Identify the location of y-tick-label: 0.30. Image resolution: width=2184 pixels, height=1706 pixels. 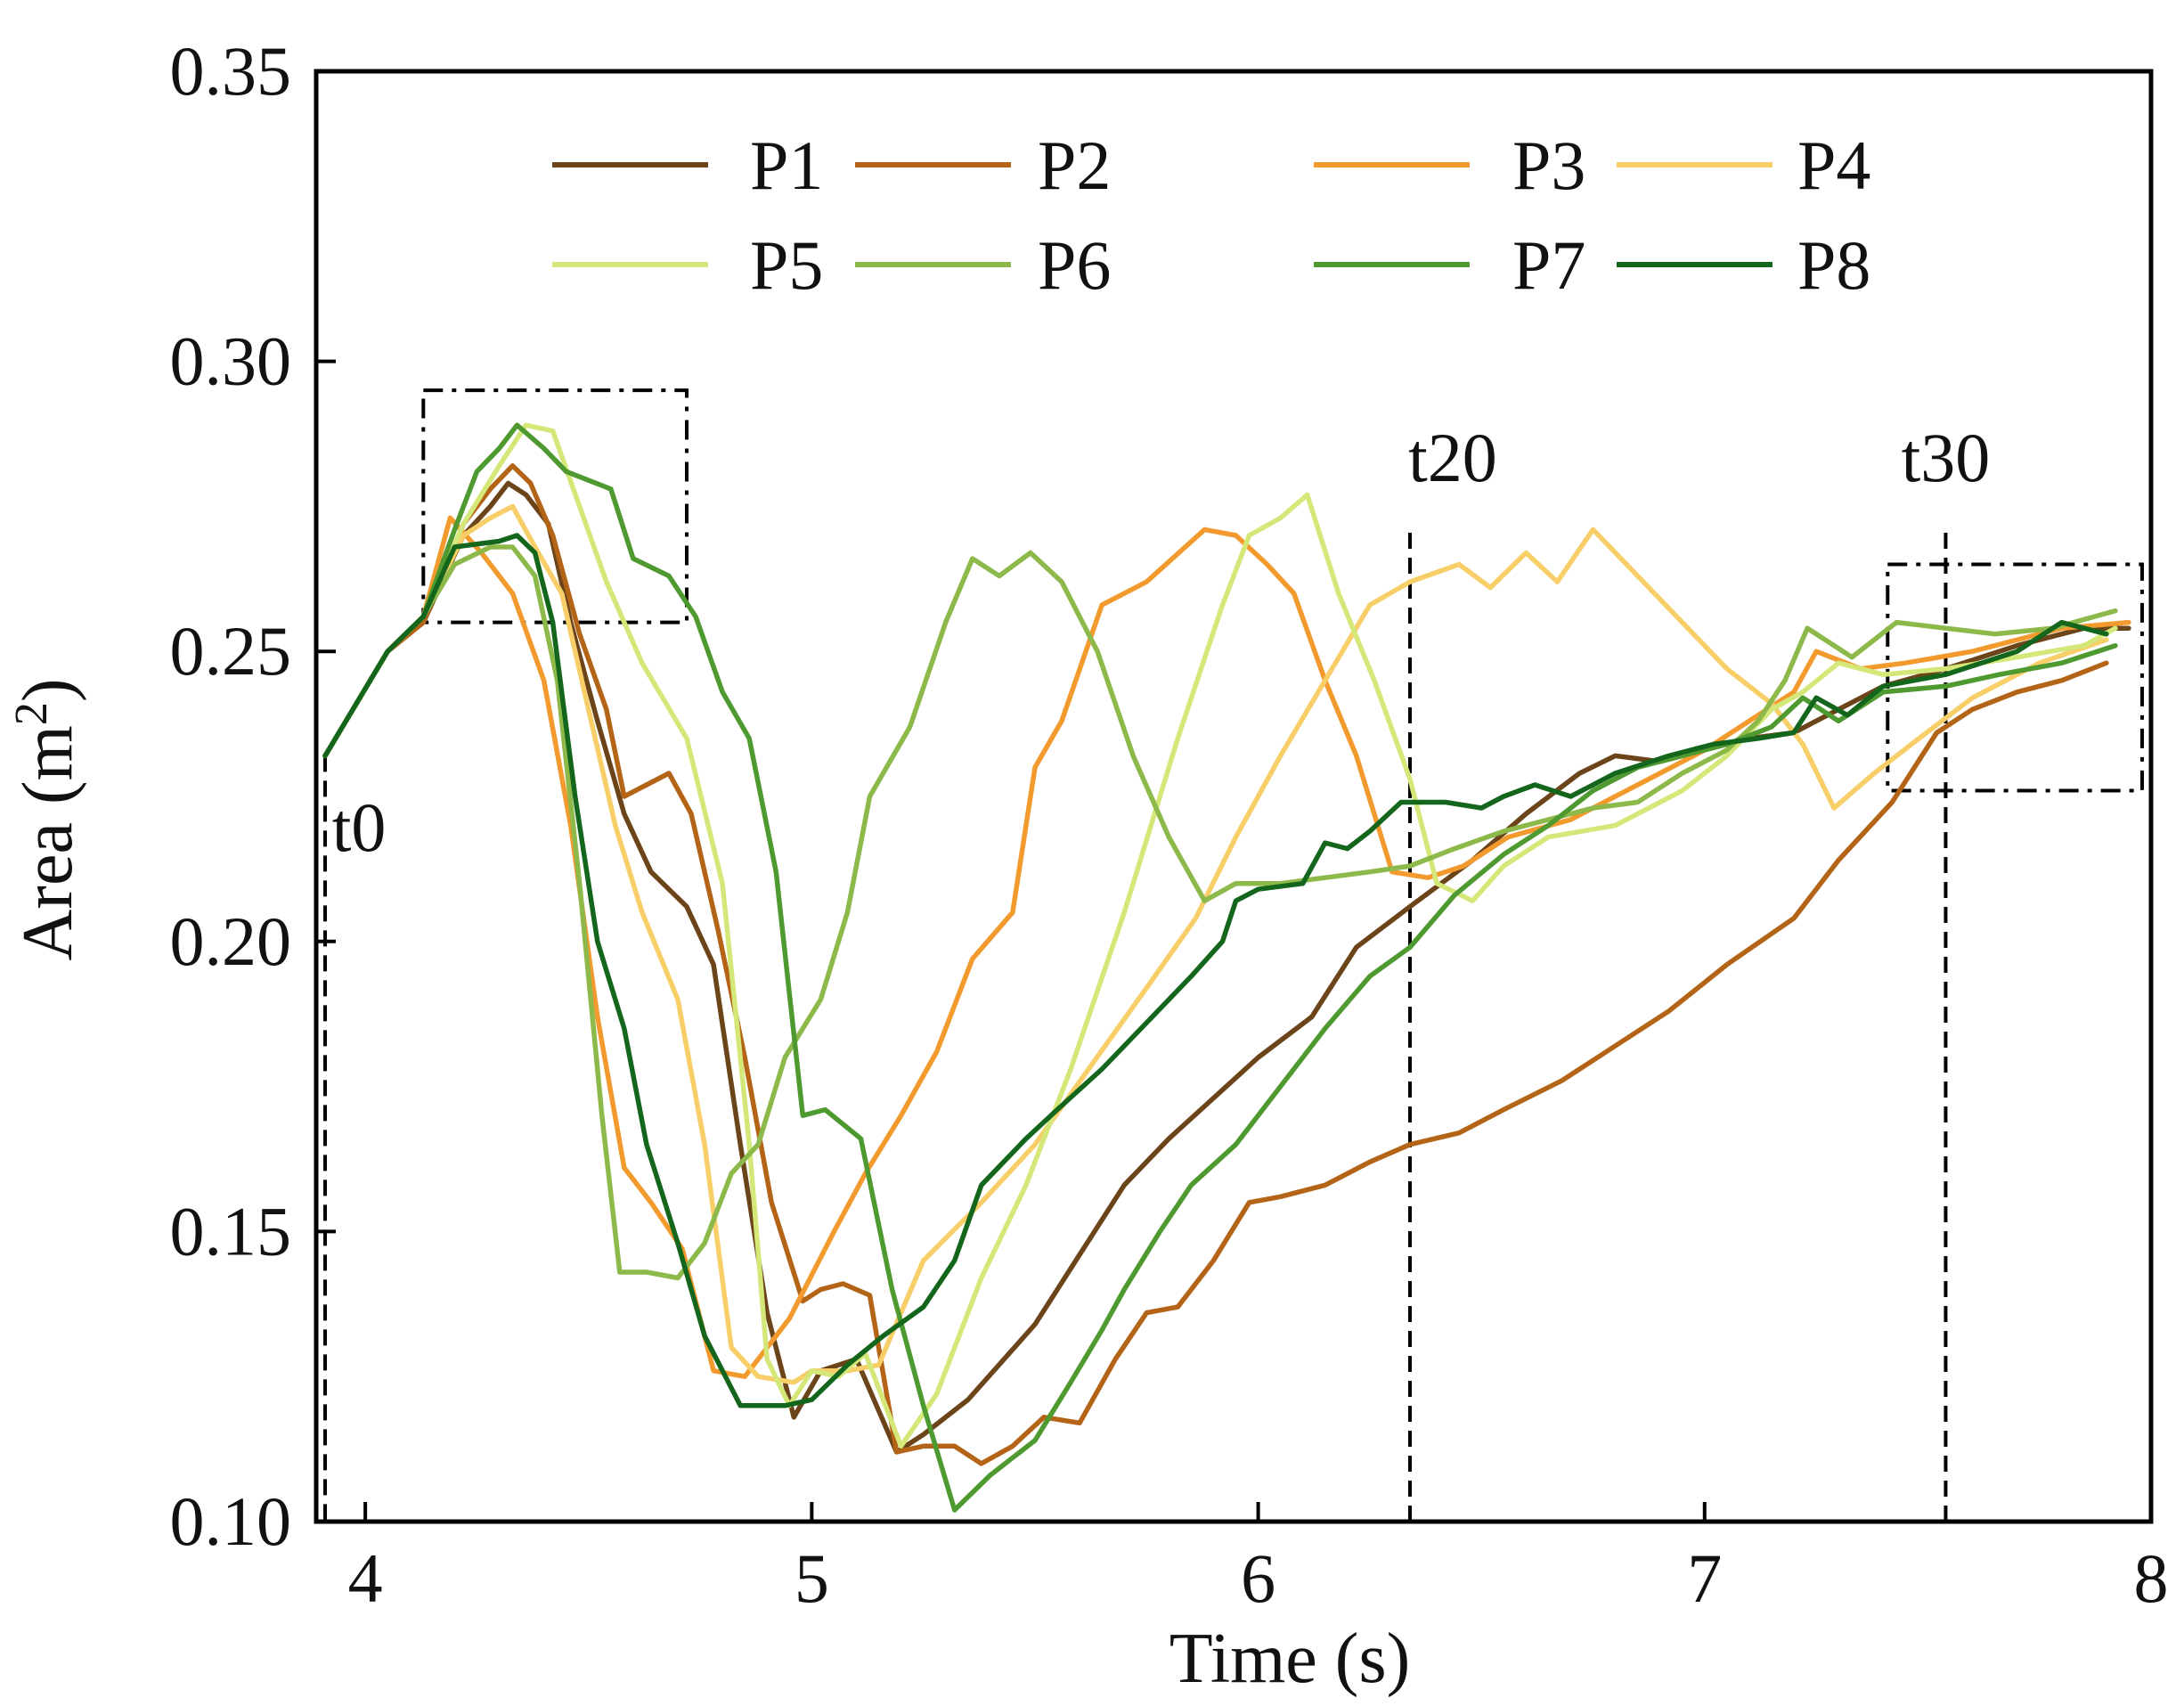
(231, 361).